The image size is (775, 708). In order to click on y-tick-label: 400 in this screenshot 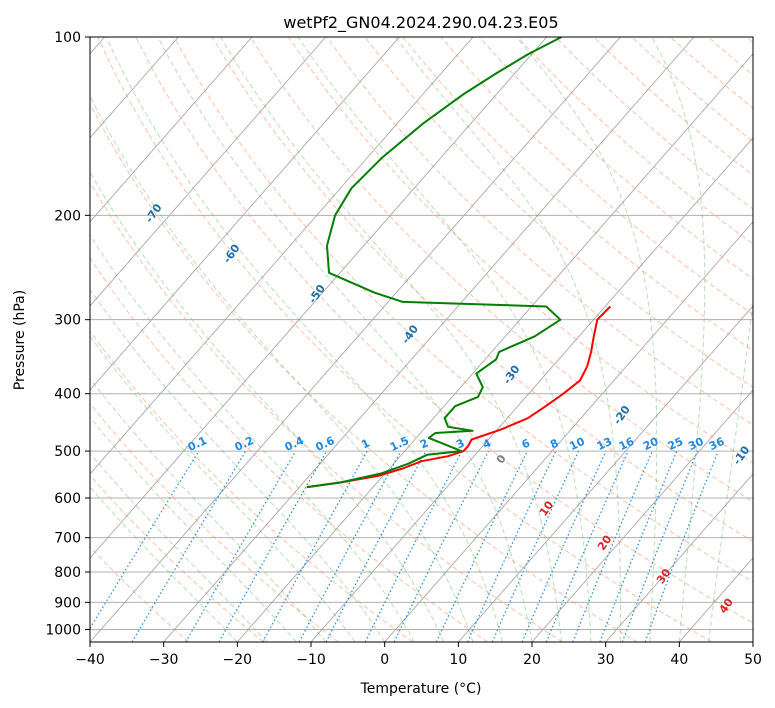, I will do `click(67, 395)`.